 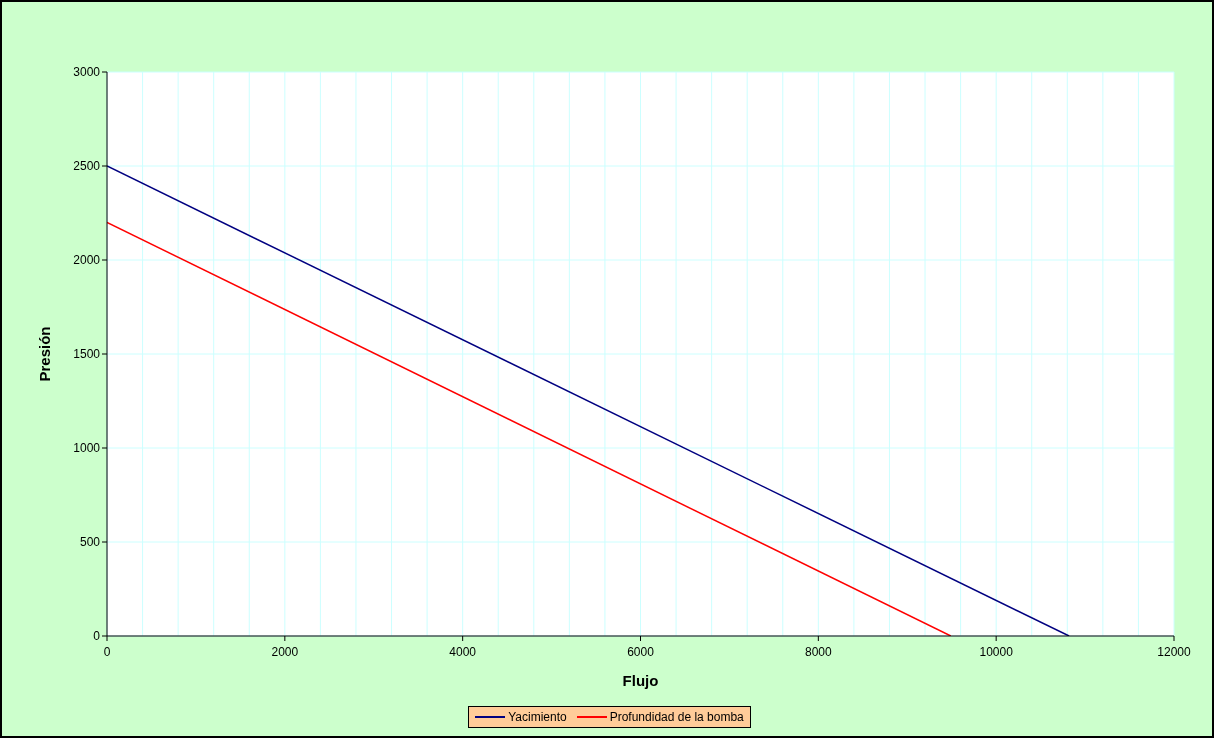 I want to click on legend-label: Profundidad de la bomba, so click(x=676, y=717).